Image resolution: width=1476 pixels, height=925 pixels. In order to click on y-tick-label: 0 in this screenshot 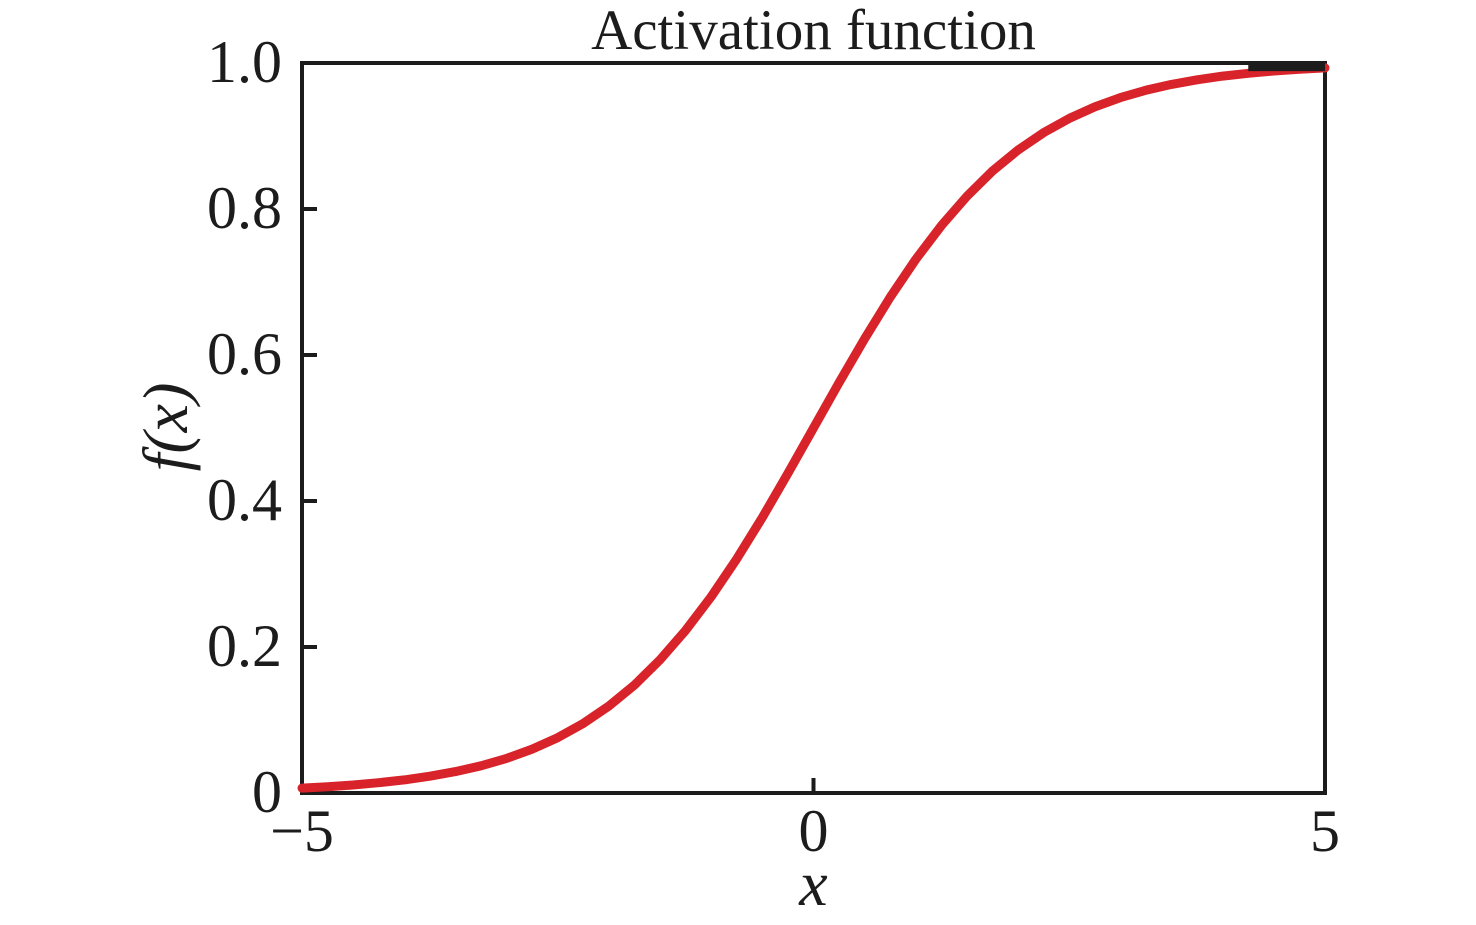, I will do `click(267, 792)`.